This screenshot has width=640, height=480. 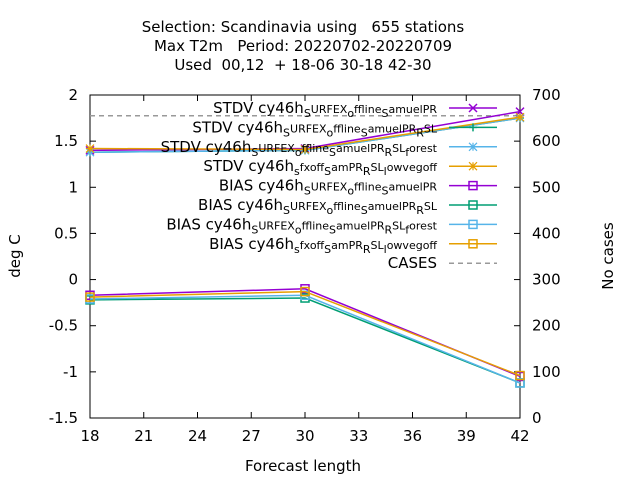 I want to click on legend-entry: BIAS cy46hSURFEXofflineSamuelPRRSL, so click(x=347, y=206).